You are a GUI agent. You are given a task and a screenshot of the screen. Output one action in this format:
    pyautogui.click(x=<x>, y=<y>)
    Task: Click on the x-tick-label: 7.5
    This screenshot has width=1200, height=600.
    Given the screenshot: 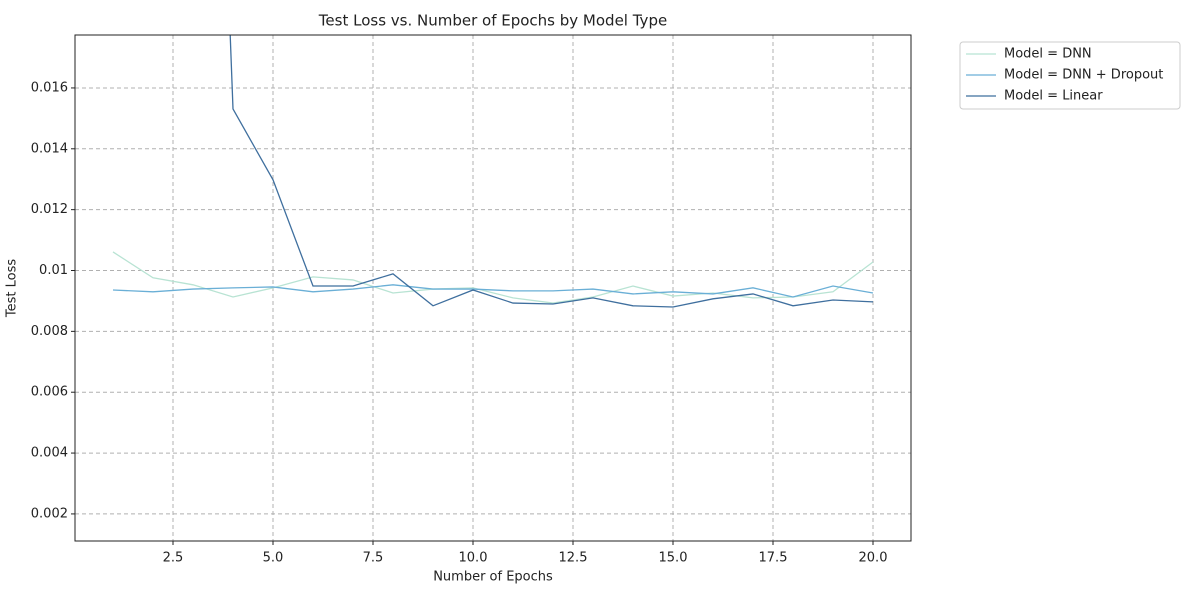 What is the action you would take?
    pyautogui.click(x=373, y=558)
    